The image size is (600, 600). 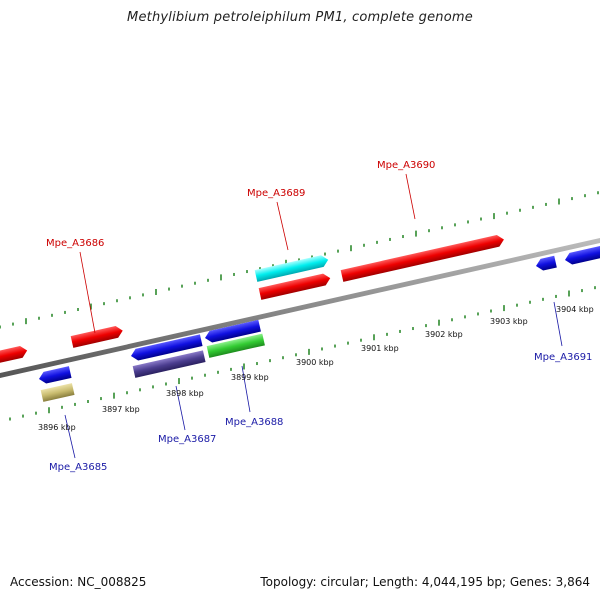 What do you see at coordinates (250, 377) in the screenshot?
I see `kbp-label-3899: 3899 kbp` at bounding box center [250, 377].